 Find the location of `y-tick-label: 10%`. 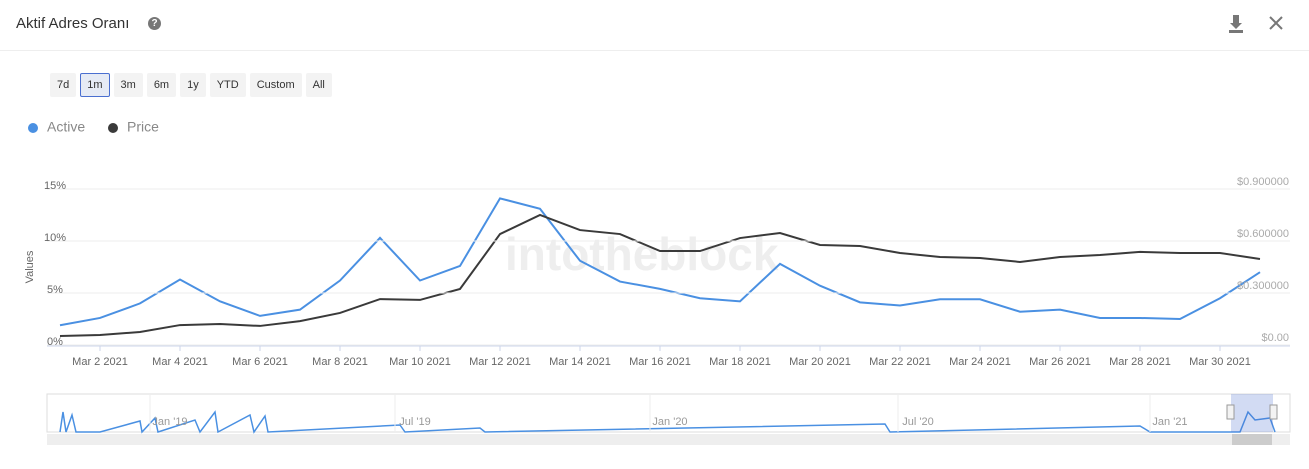

y-tick-label: 10% is located at coordinates (55, 238).